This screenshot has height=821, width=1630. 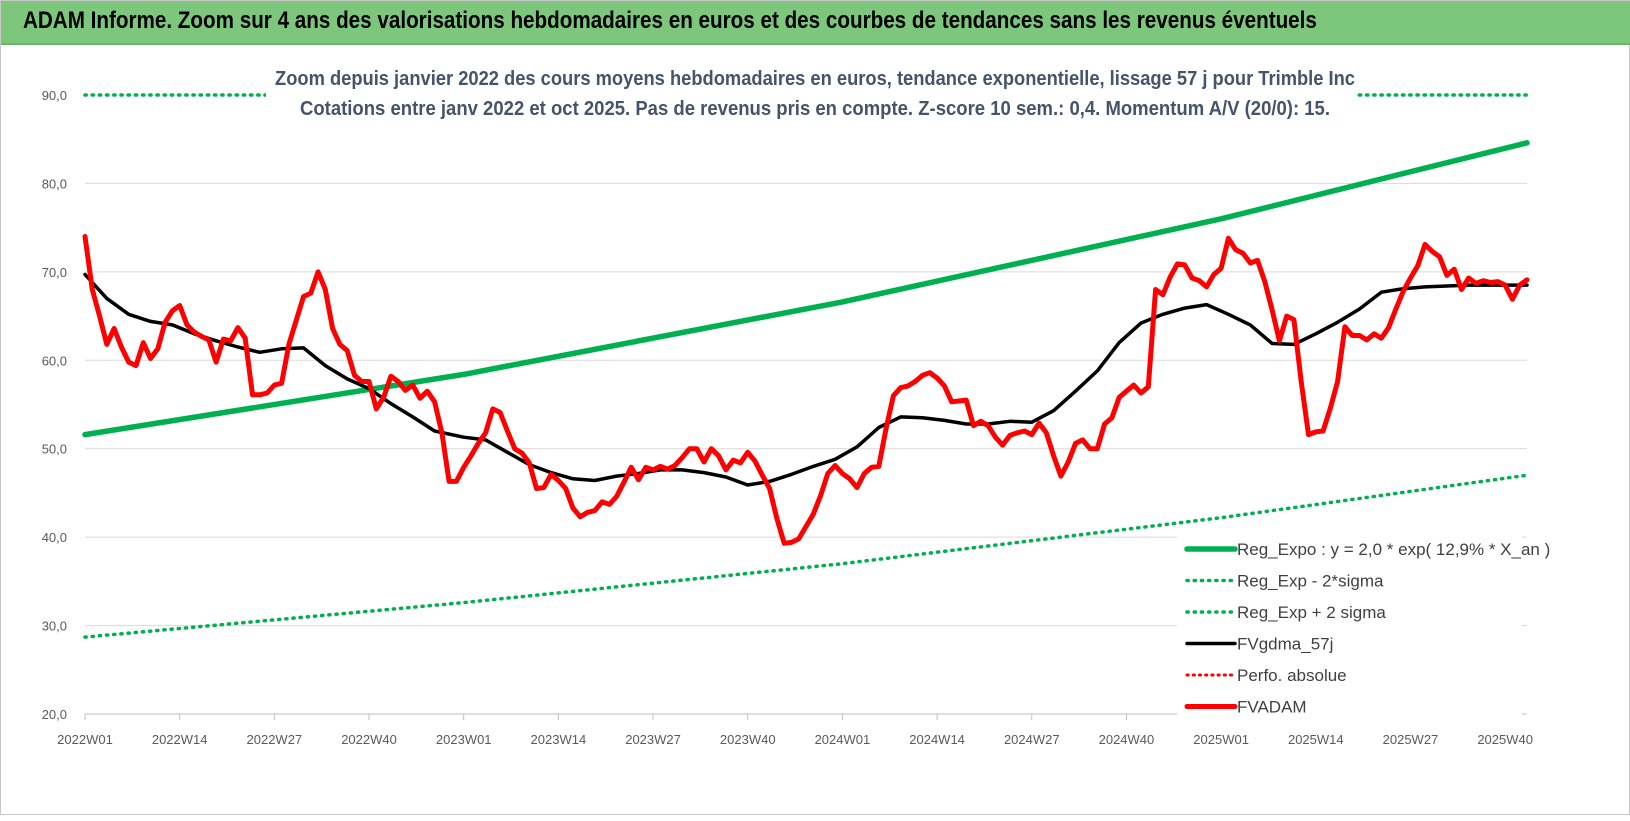 I want to click on legend-label: FVADAM, so click(x=1272, y=707).